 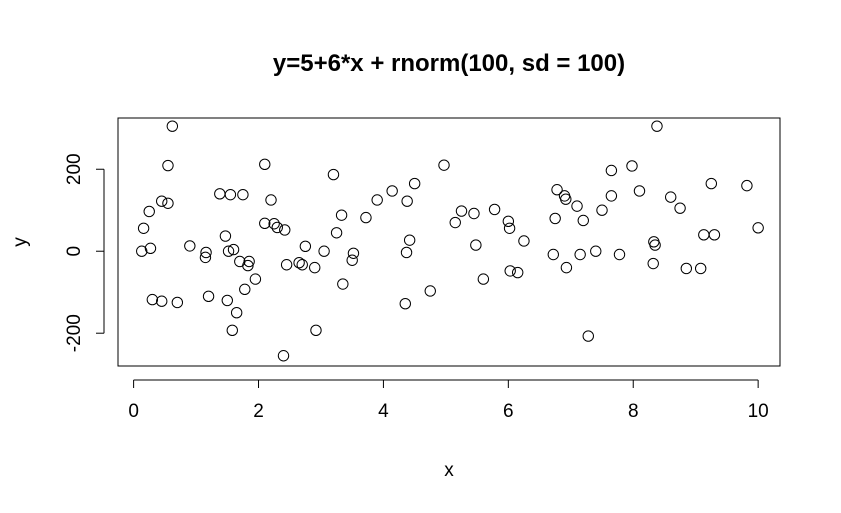 What do you see at coordinates (758, 411) in the screenshot?
I see `x-tick-label: 10` at bounding box center [758, 411].